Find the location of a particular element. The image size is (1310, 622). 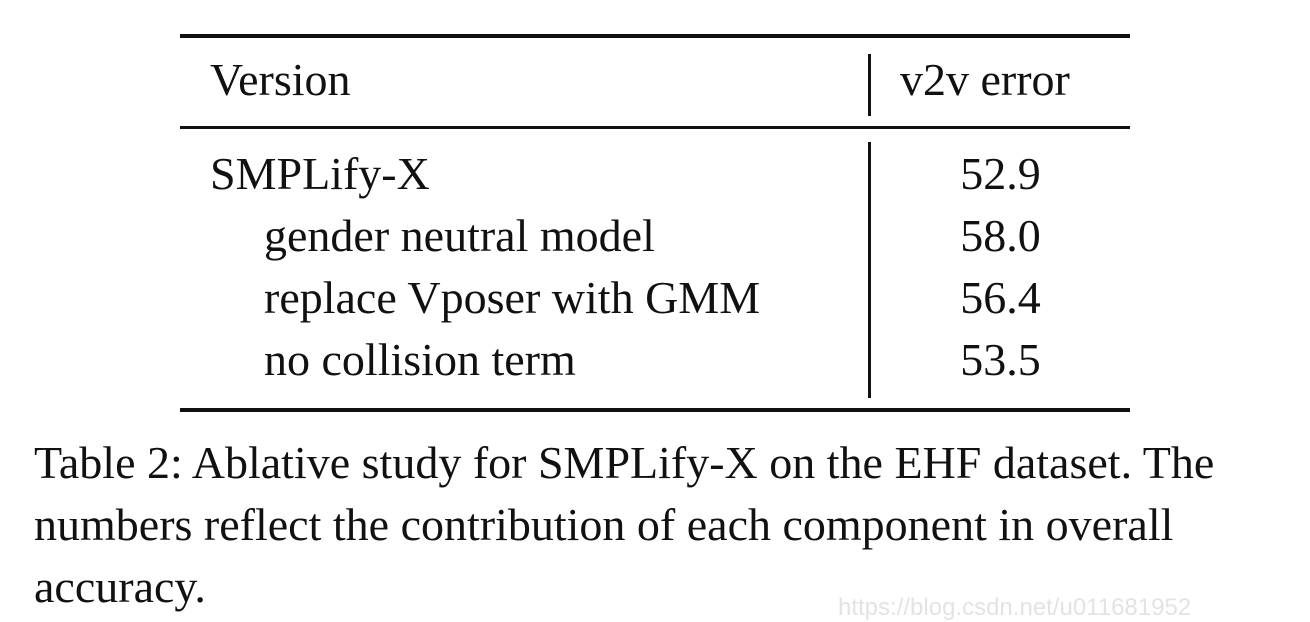

header-column-divider is located at coordinates (869, 85).